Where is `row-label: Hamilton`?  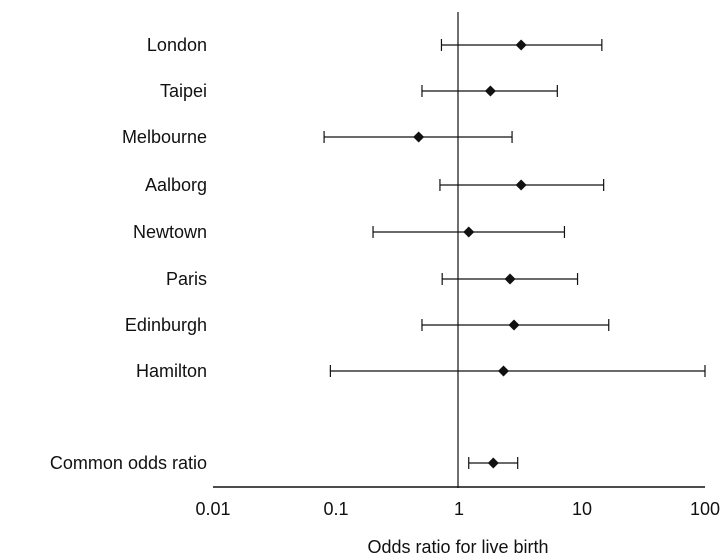
row-label: Hamilton is located at coordinates (171, 371).